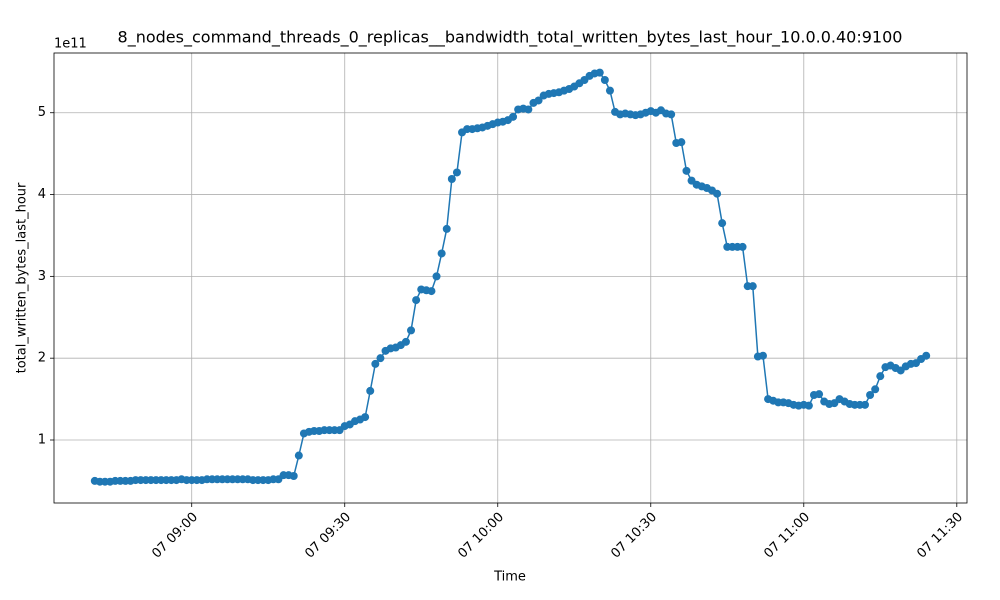 This screenshot has height=600, width=1000. Describe the element at coordinates (22, 277) in the screenshot. I see `y-axis-label: total_written_bytes_last_hour` at that location.